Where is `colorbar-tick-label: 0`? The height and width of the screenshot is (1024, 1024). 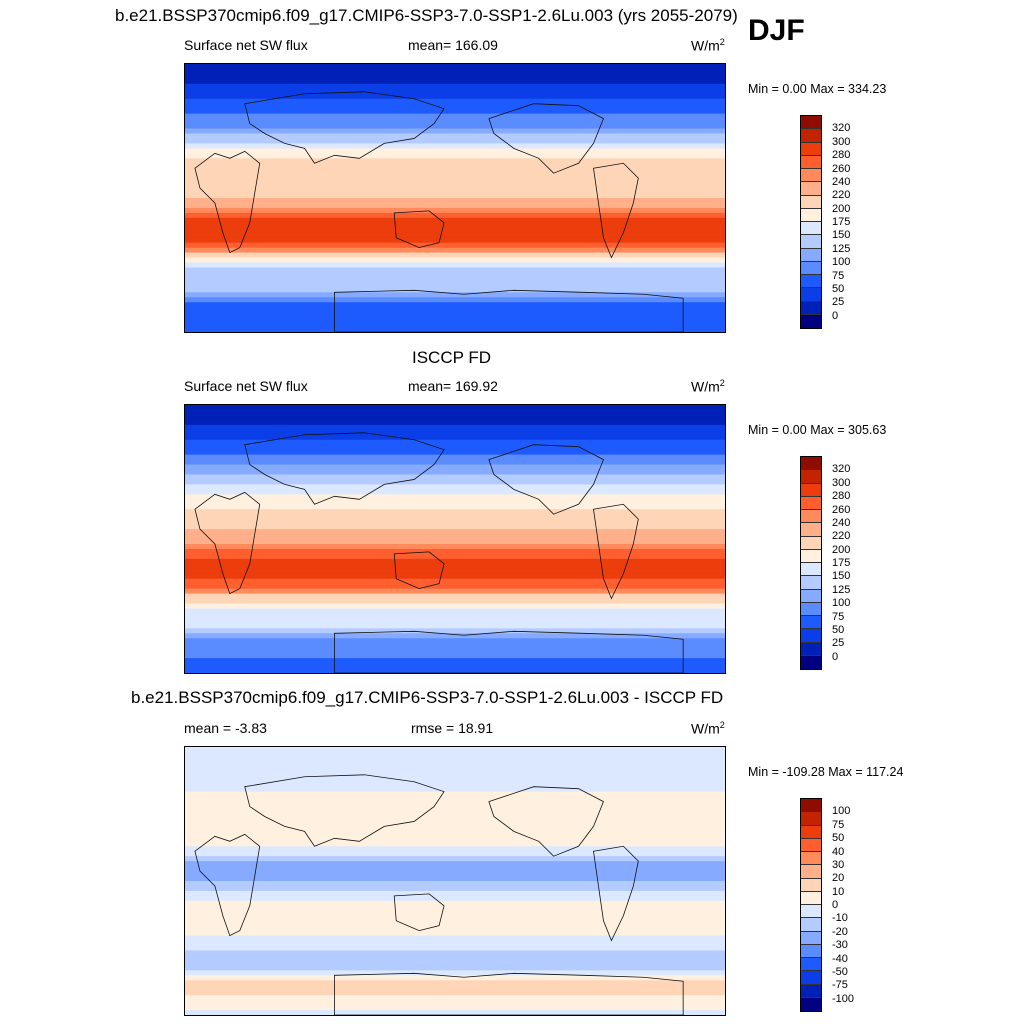
colorbar-tick-label: 0 is located at coordinates (835, 315).